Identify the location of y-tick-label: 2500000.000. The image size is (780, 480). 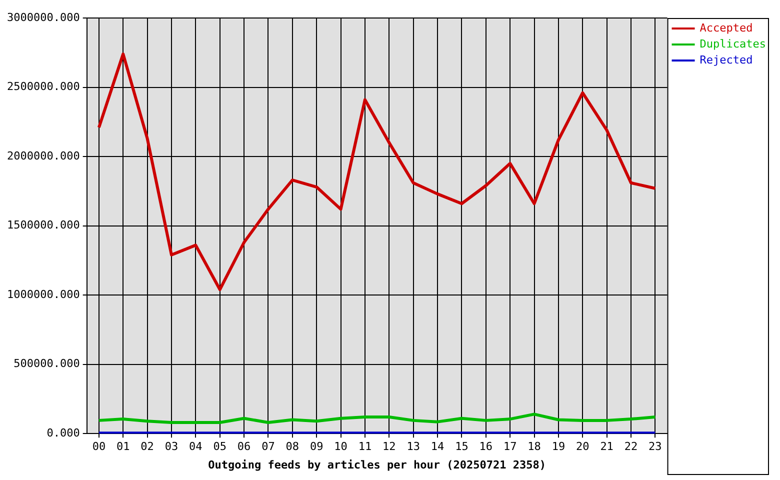
(43, 87).